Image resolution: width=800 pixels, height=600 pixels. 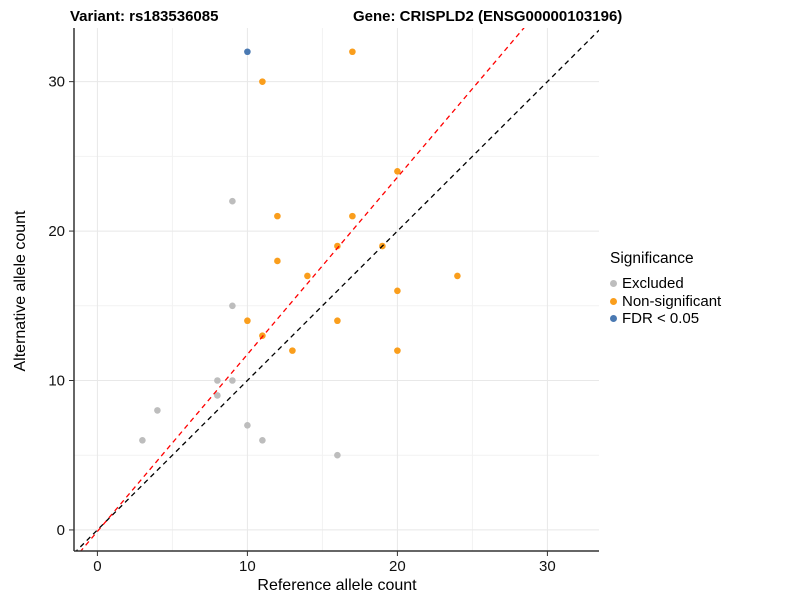 I want to click on y-tick-label: 0, so click(x=61, y=530).